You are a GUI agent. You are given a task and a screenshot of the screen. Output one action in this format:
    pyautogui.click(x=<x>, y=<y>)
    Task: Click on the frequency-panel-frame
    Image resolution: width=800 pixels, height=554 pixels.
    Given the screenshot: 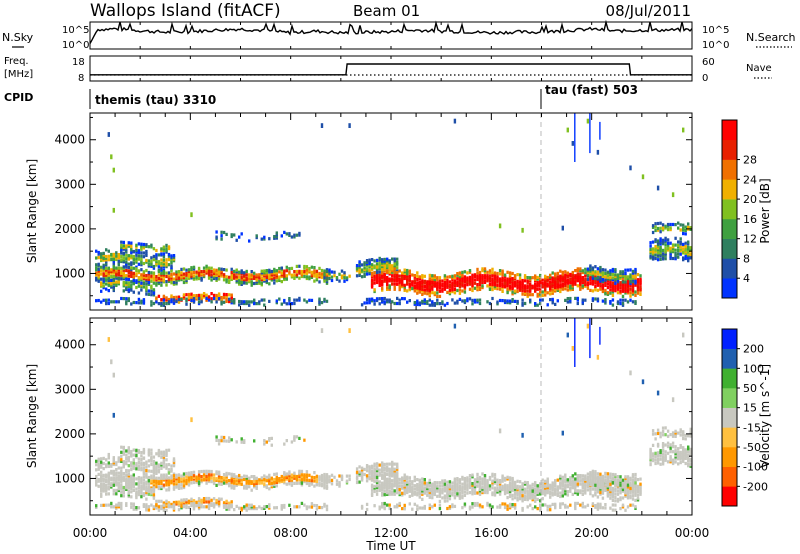 What is the action you would take?
    pyautogui.click(x=391, y=68)
    